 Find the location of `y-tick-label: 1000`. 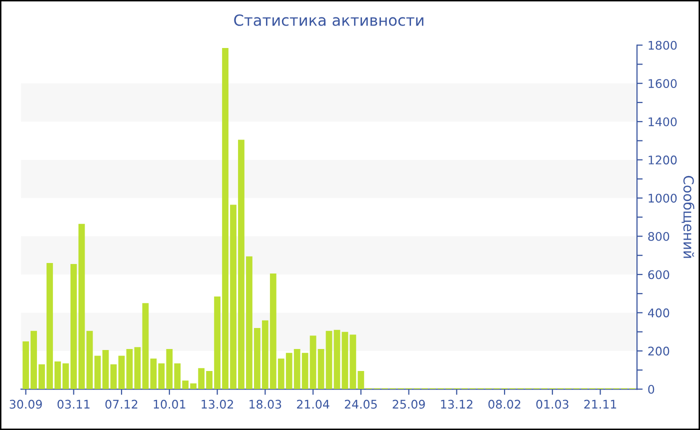

y-tick-label: 1000 is located at coordinates (662, 198).